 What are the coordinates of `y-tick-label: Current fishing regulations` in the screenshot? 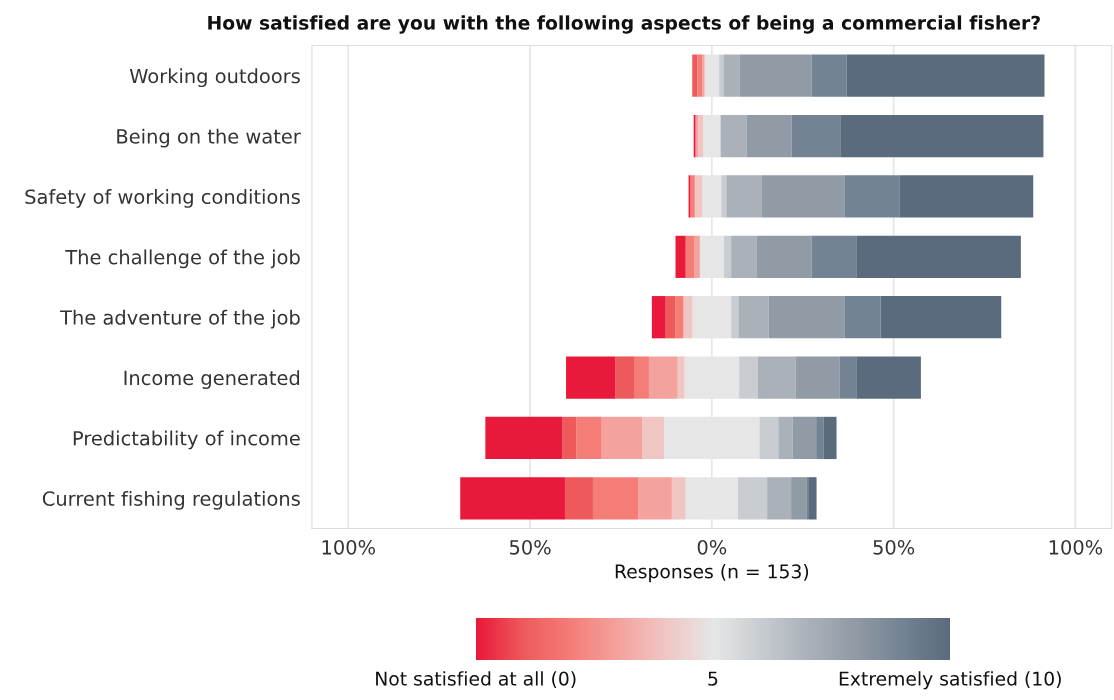 It's located at (171, 500).